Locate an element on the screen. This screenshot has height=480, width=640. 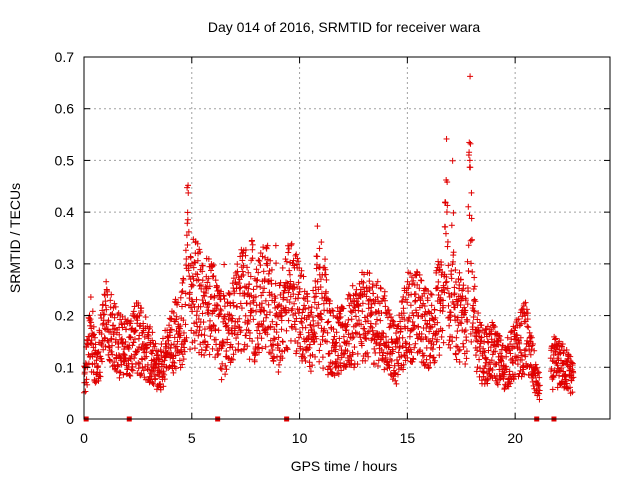
x-tick-label: 20 is located at coordinates (515, 438).